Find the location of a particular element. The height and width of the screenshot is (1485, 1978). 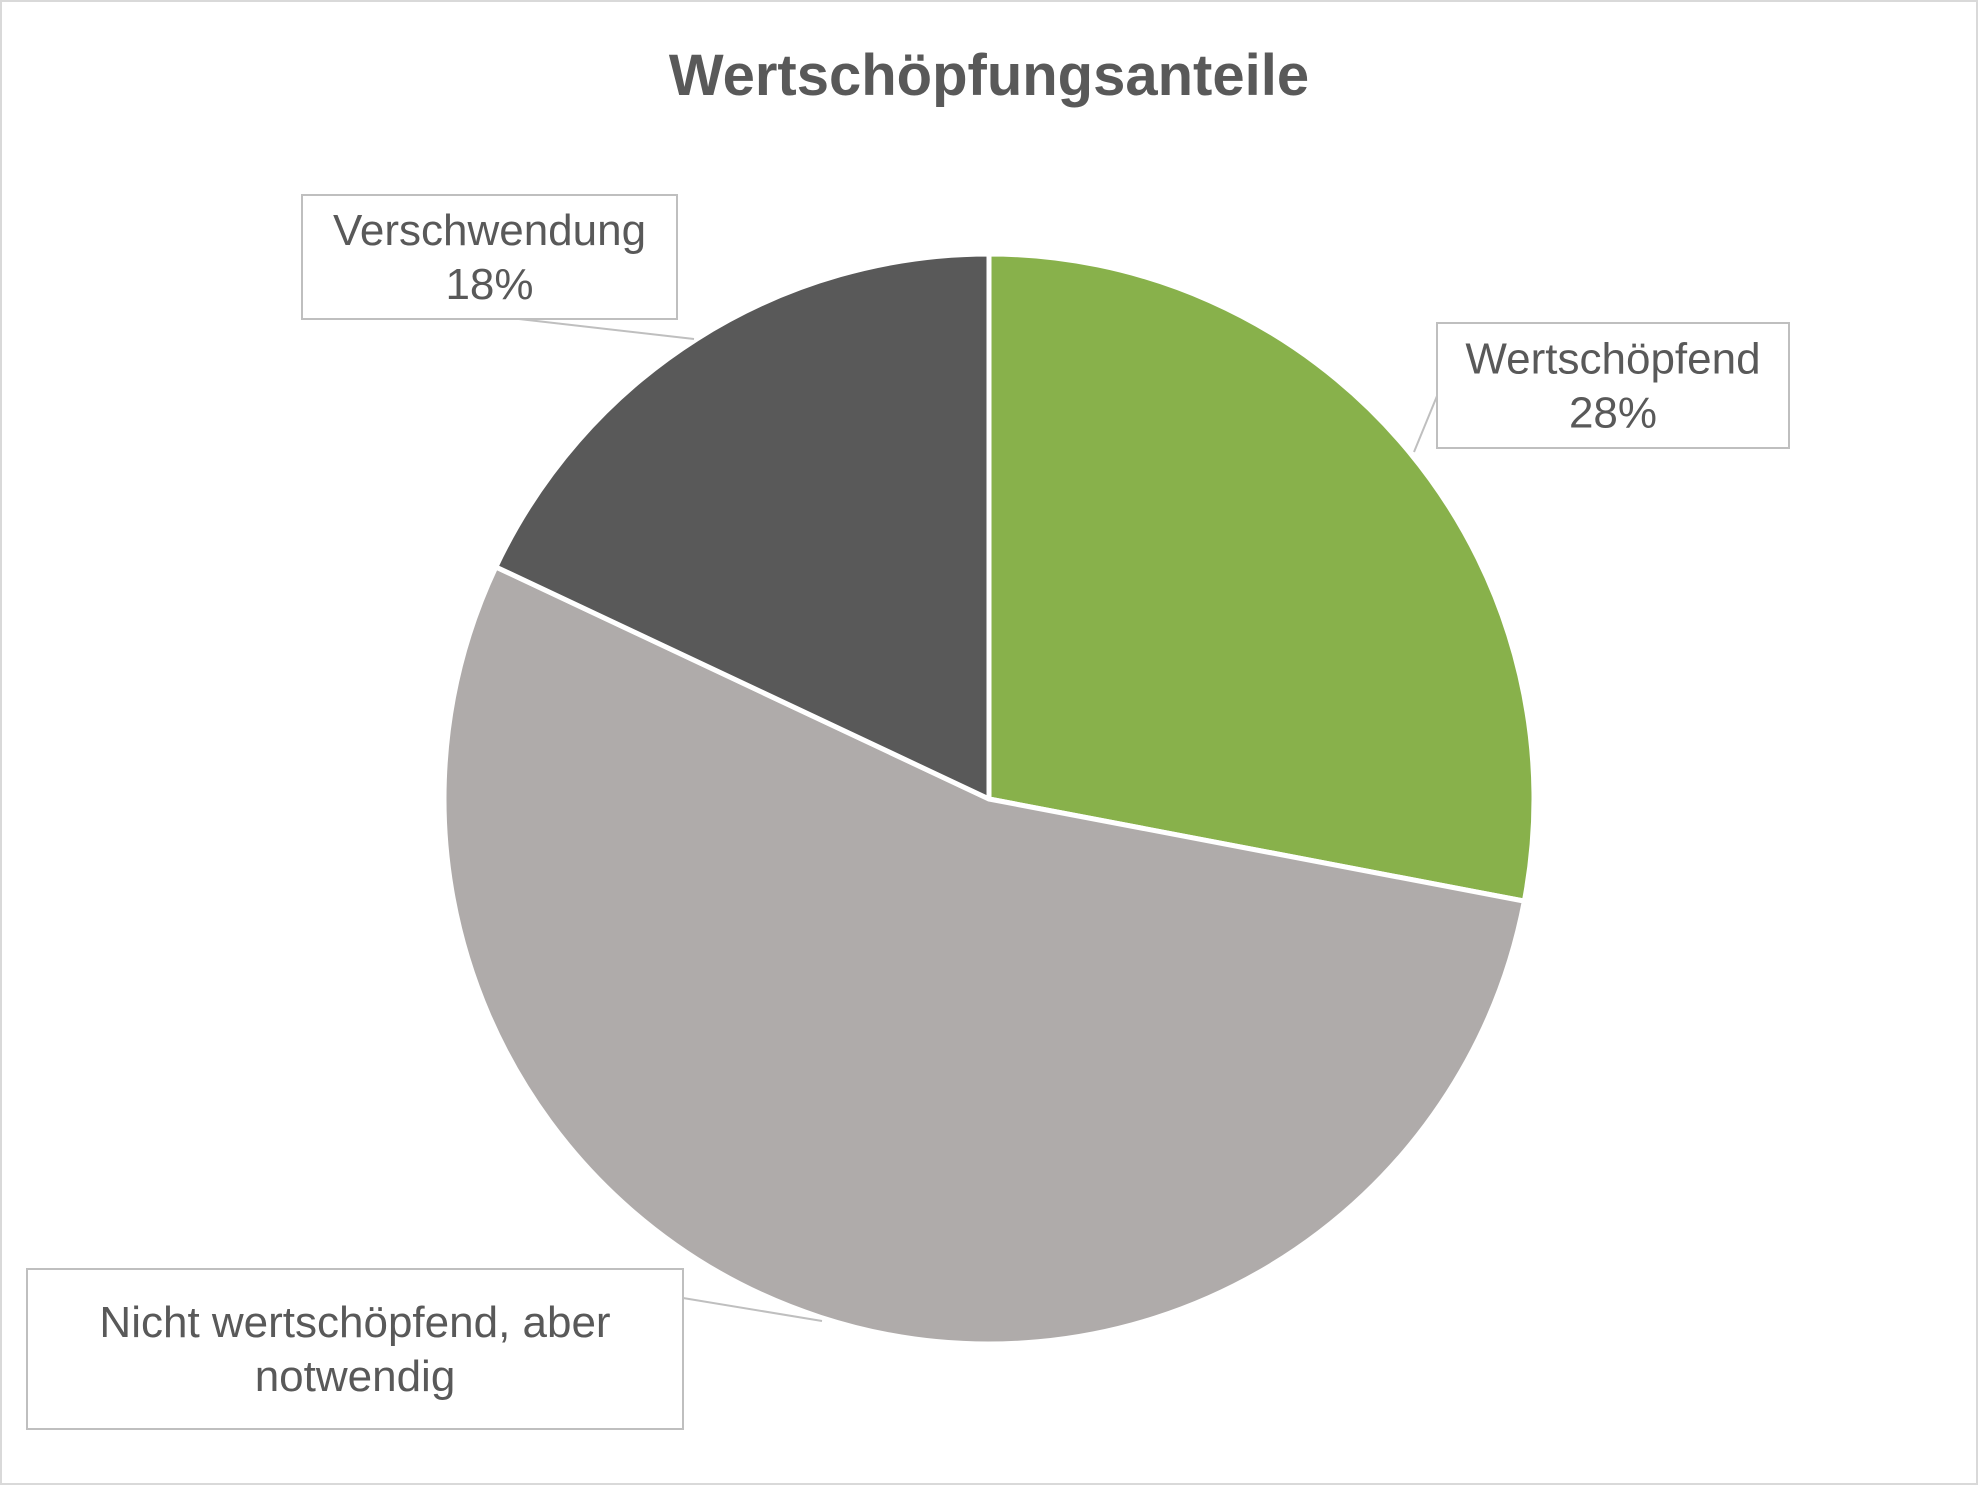

data-label-wertsch-pfend: Wertschöpfend 28% is located at coordinates (1613, 385).